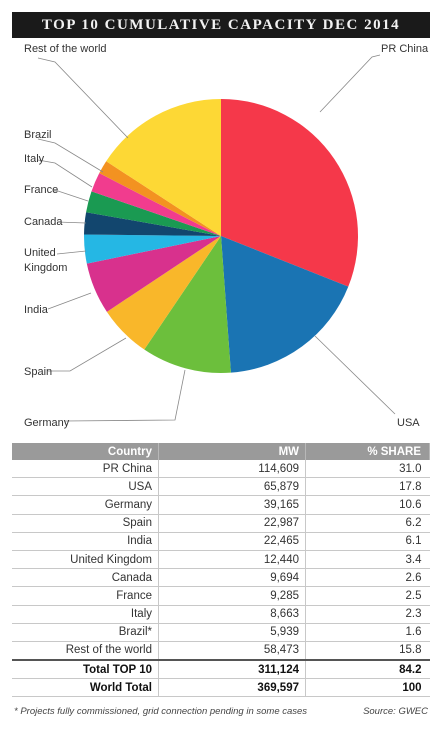 This screenshot has height=732, width=442. What do you see at coordinates (232, 523) in the screenshot?
I see `cell-mw: 22,987` at bounding box center [232, 523].